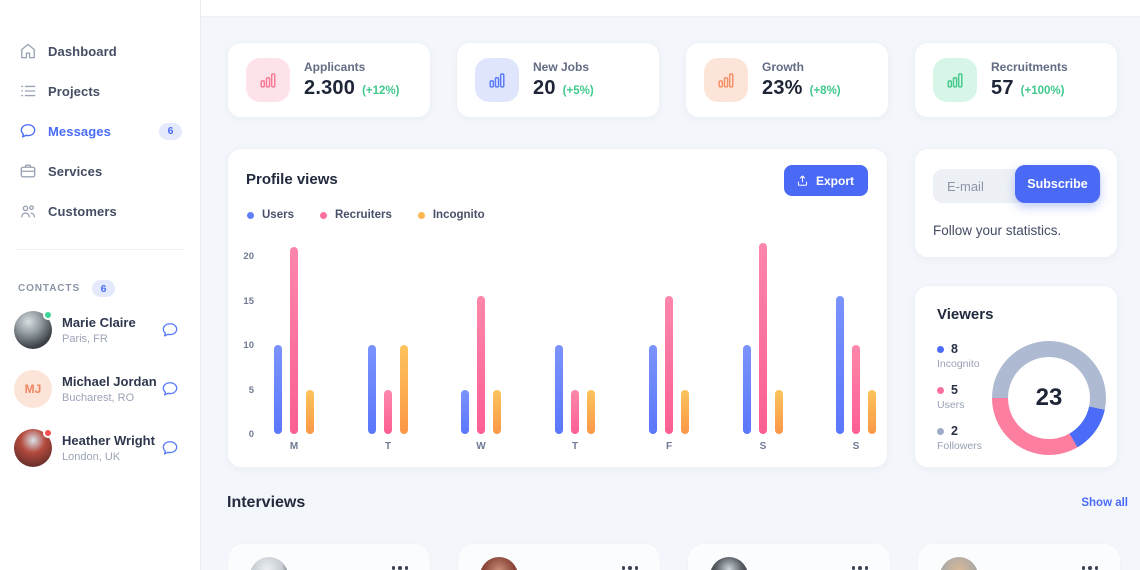  I want to click on sidebar-item-customers: Customers, so click(100, 211).